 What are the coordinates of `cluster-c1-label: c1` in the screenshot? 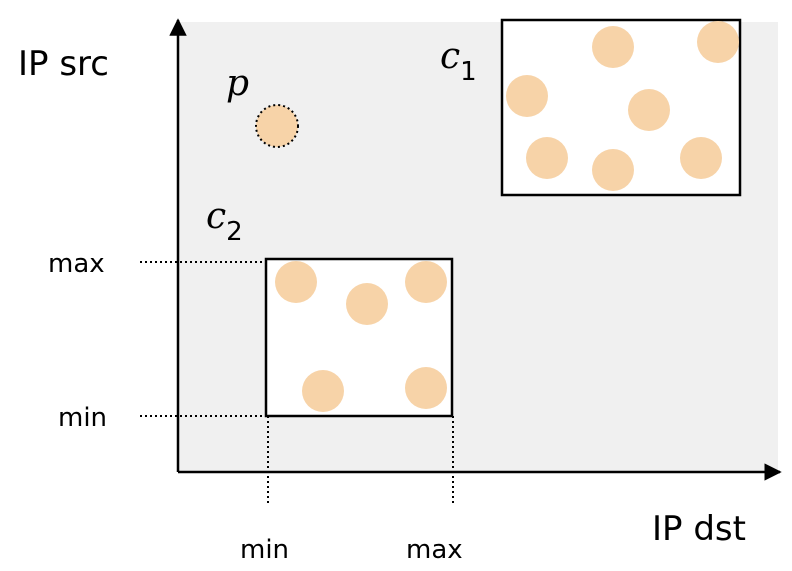 It's located at (458, 61).